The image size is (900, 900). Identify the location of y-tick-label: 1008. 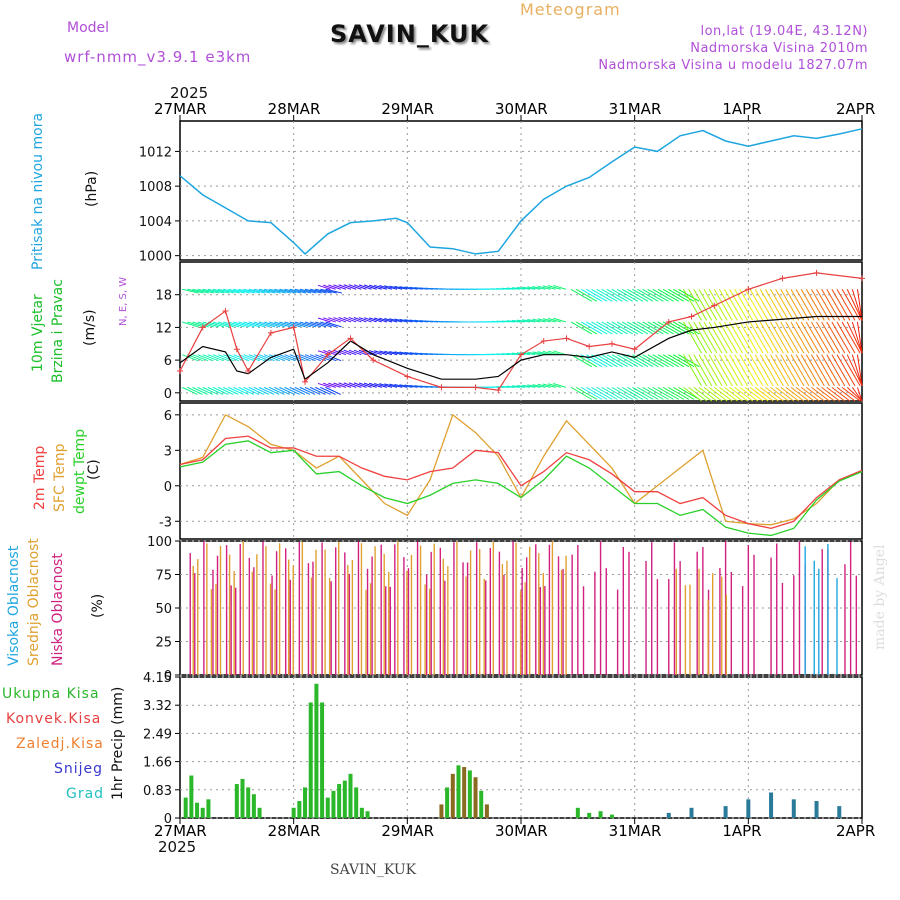
(155, 187).